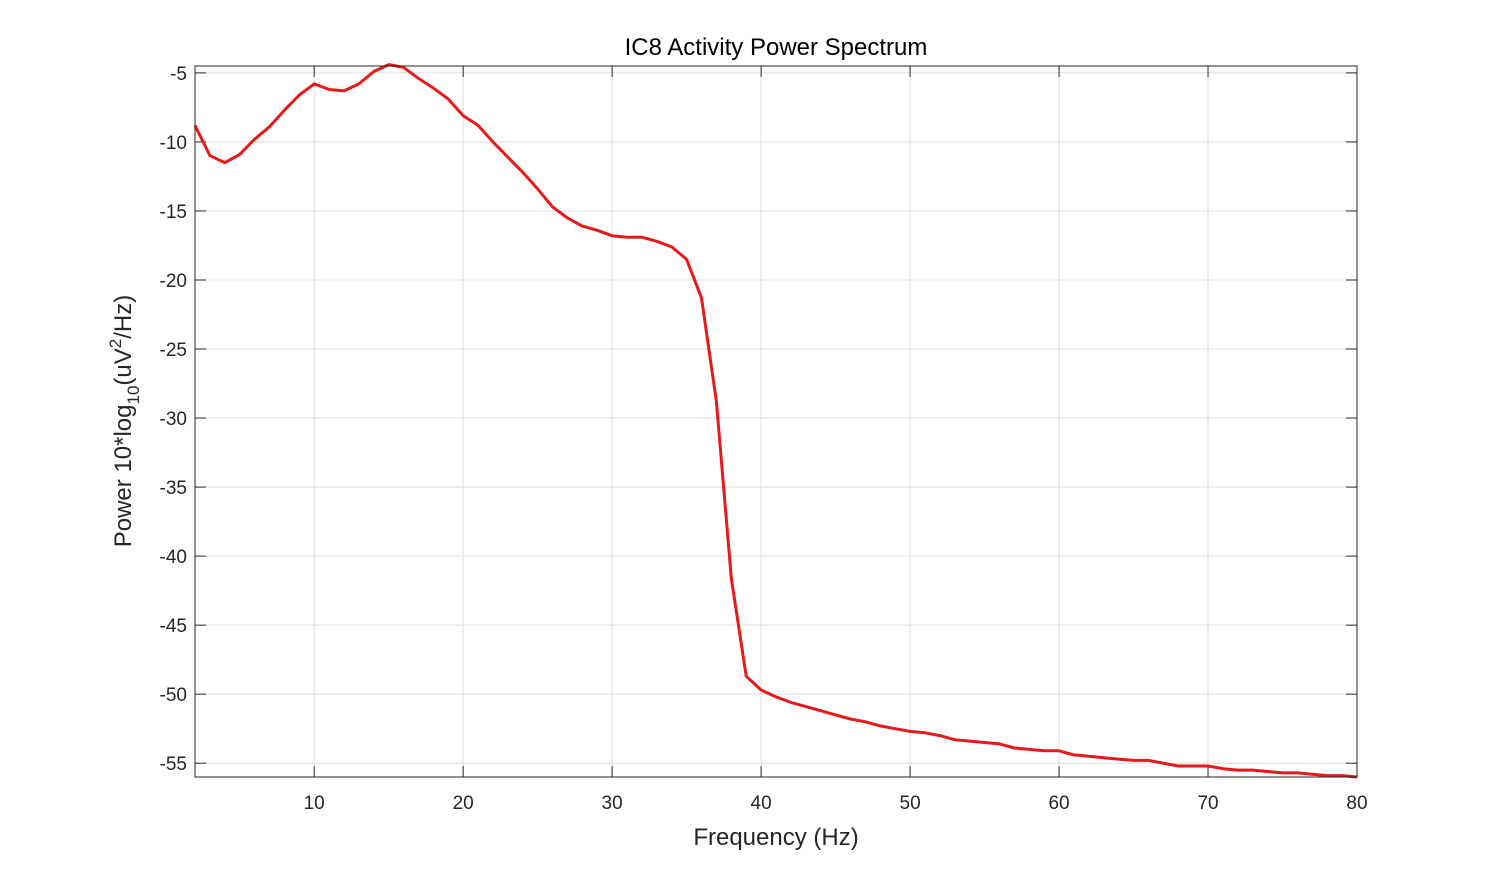 The height and width of the screenshot is (875, 1500). I want to click on y-axis-label-prefix: Power 10*log, so click(123, 475).